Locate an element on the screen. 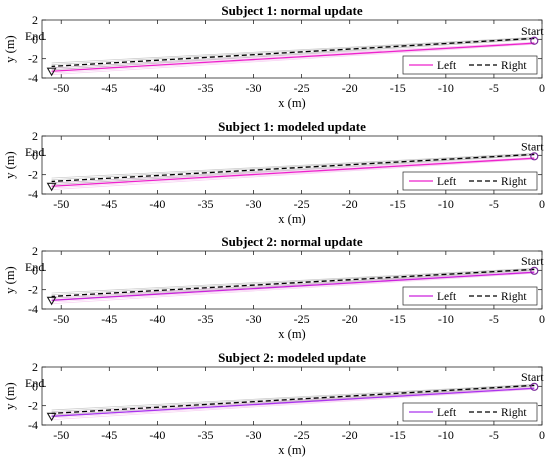  plot-title: Subject 1: modeled update is located at coordinates (292, 126).